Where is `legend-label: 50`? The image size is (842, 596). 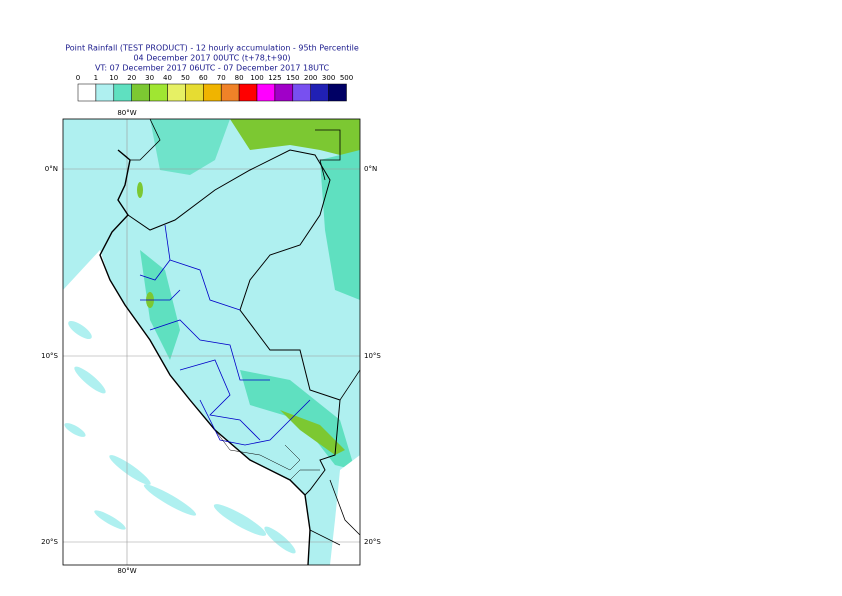
legend-label: 50 is located at coordinates (185, 78).